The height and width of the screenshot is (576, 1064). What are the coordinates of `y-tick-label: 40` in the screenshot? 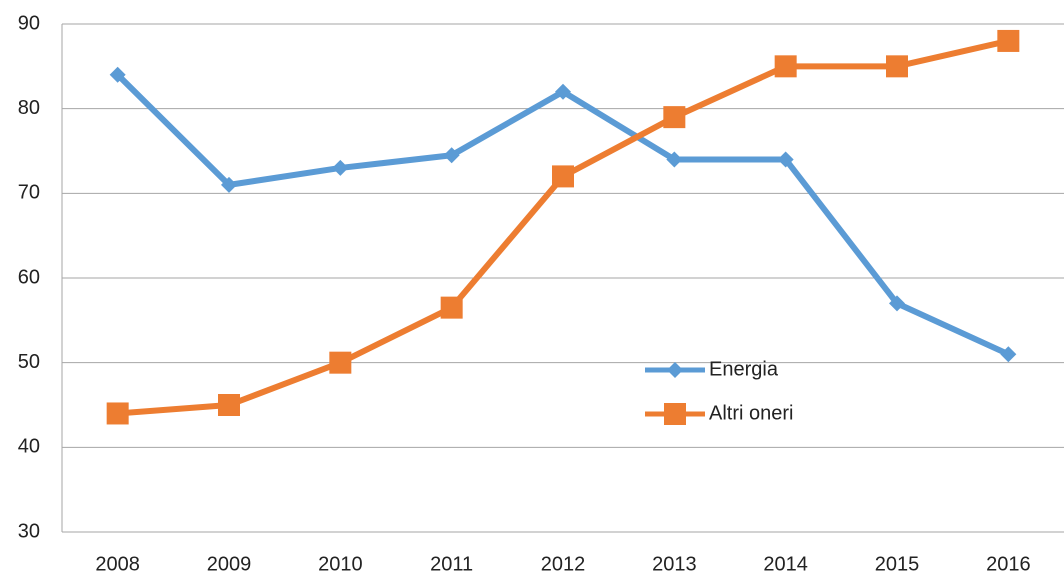 It's located at (29, 447).